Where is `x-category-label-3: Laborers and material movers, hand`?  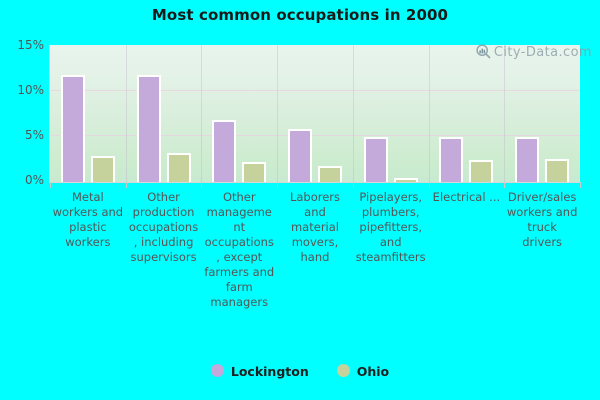
x-category-label-3: Laborers and material movers, hand is located at coordinates (315, 227).